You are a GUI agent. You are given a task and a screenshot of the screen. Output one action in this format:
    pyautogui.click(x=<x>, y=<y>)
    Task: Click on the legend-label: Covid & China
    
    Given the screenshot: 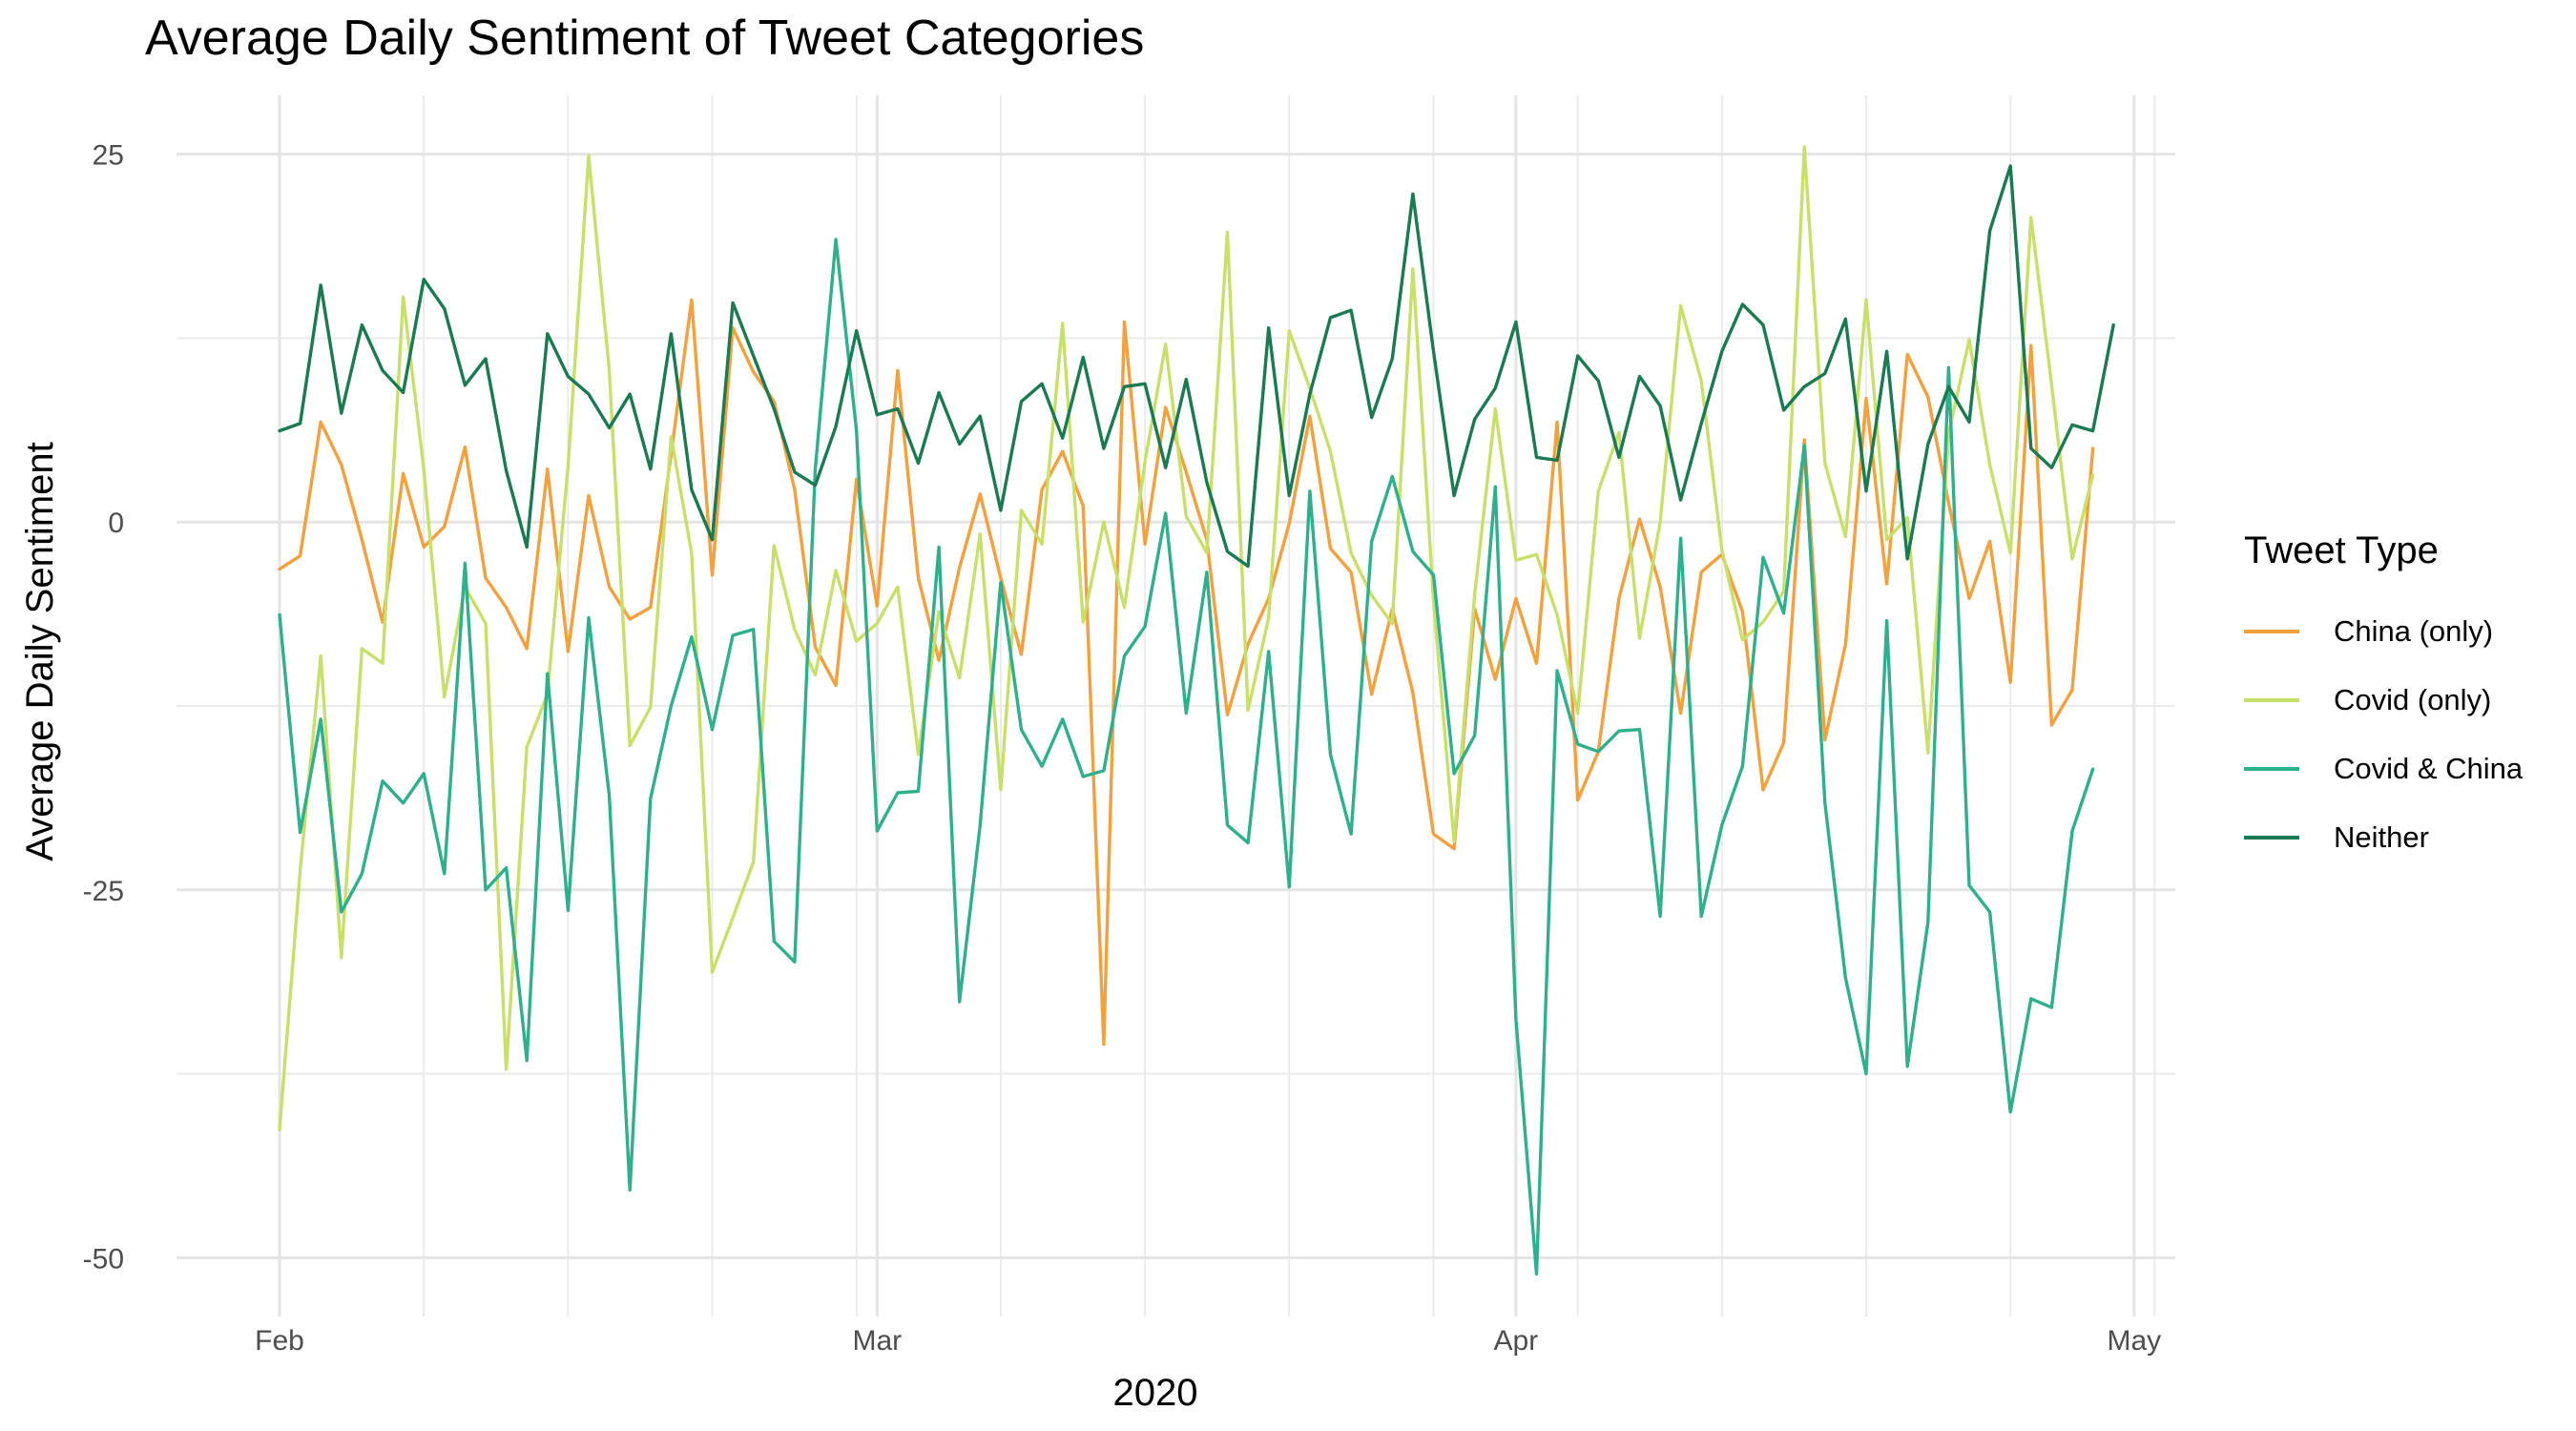 What is the action you would take?
    pyautogui.click(x=2429, y=769)
    